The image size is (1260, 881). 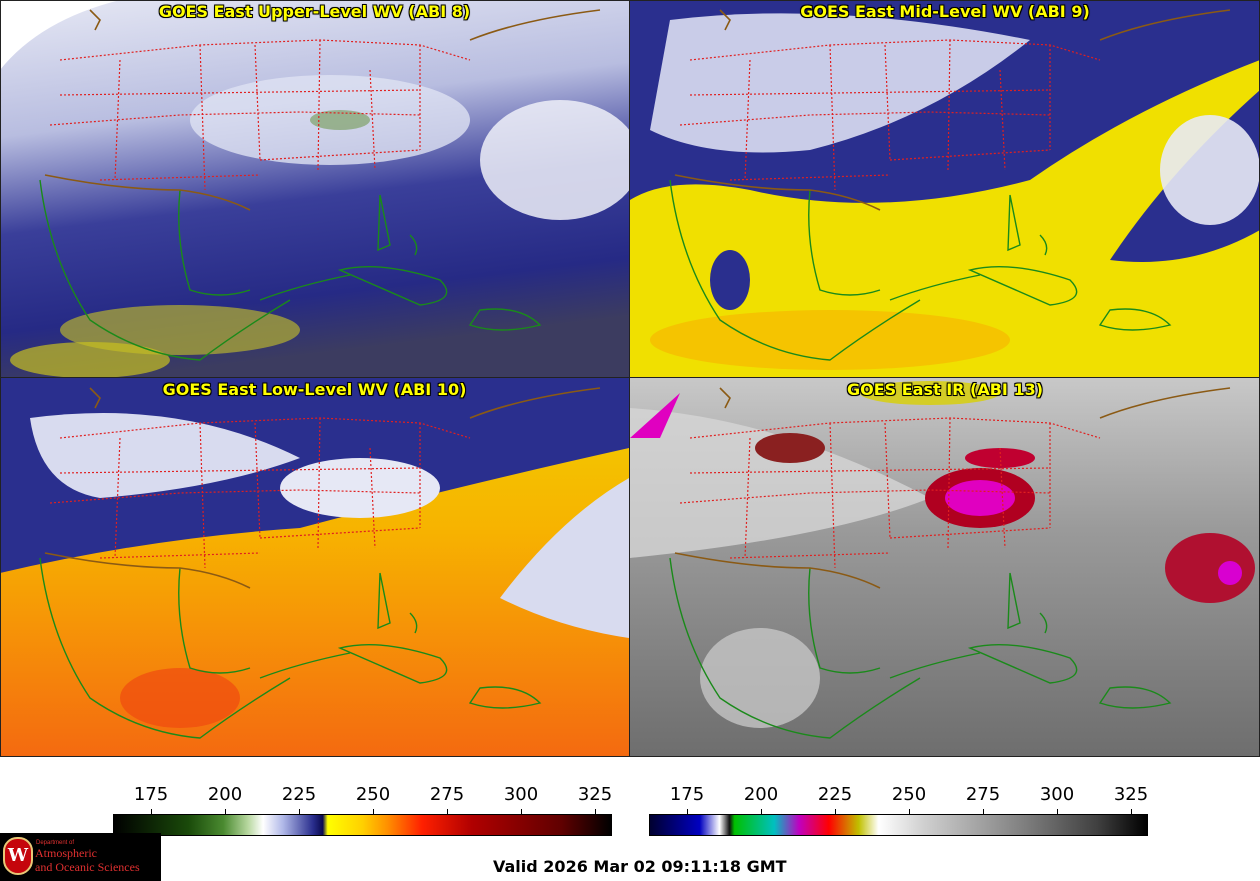 What do you see at coordinates (640, 866) in the screenshot?
I see `valid-time-label: Valid 2026 Mar 02 09:11:18 GMT` at bounding box center [640, 866].